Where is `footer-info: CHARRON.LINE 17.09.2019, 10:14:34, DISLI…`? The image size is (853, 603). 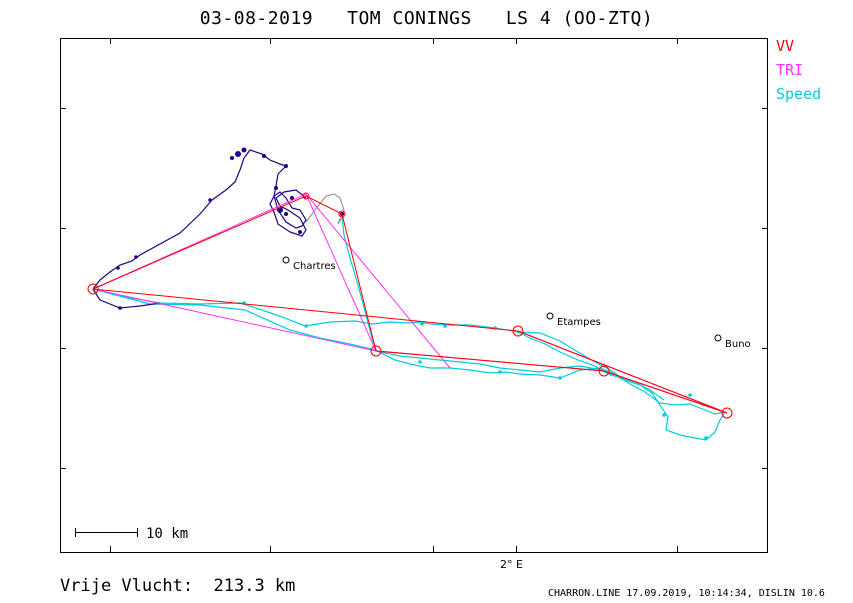 footer-info: CHARRON.LINE 17.09.2019, 10:14:34, DISLI… is located at coordinates (686, 593).